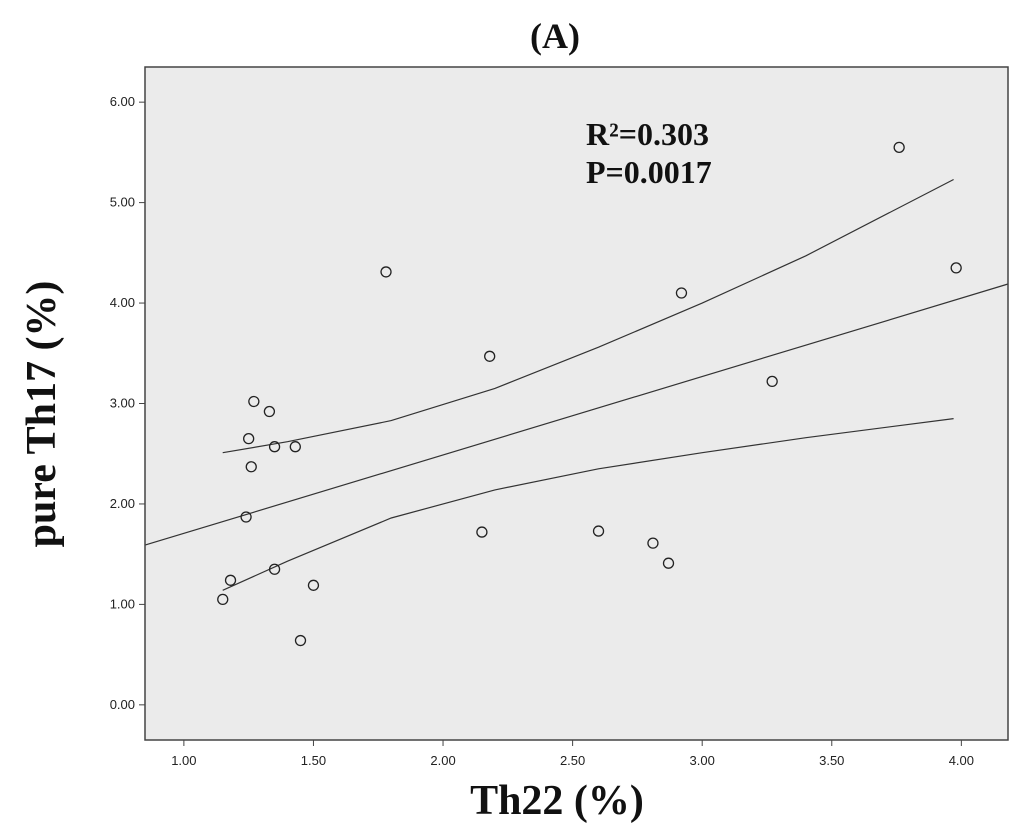  What do you see at coordinates (557, 801) in the screenshot?
I see `x-axis-title: Th22 (%)` at bounding box center [557, 801].